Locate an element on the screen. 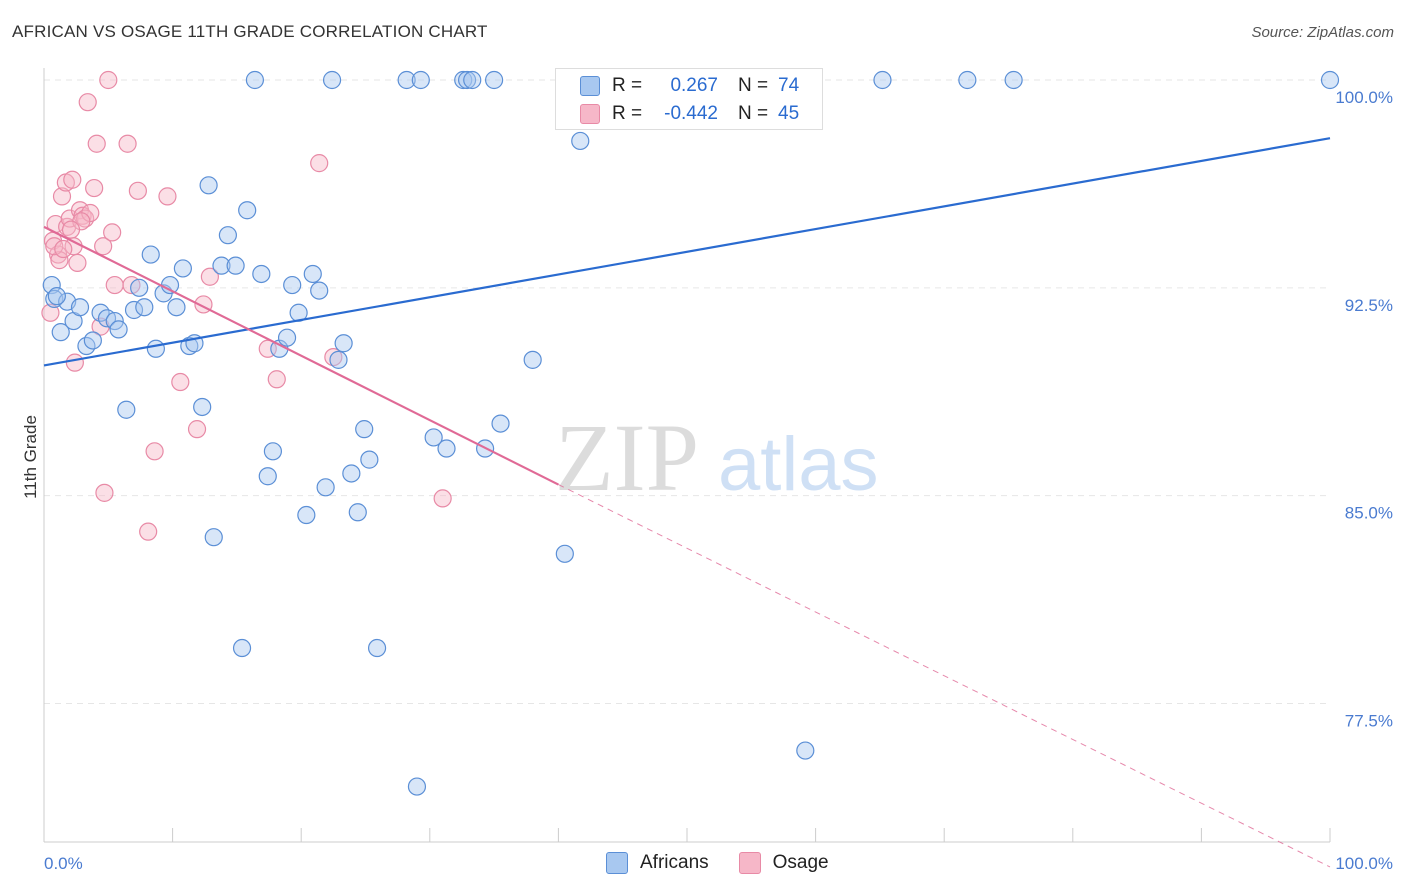 The width and height of the screenshot is (1406, 892). africans-legend-label: Africans is located at coordinates (674, 862).